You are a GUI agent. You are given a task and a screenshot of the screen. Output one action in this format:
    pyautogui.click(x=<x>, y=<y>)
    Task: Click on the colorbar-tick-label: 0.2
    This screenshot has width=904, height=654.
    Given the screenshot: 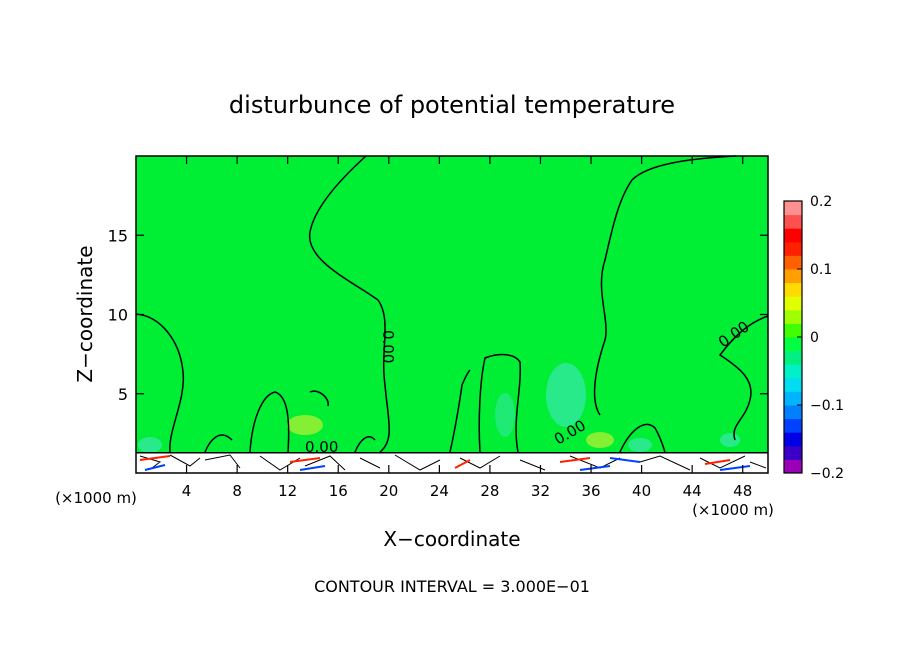 What is the action you would take?
    pyautogui.click(x=821, y=202)
    